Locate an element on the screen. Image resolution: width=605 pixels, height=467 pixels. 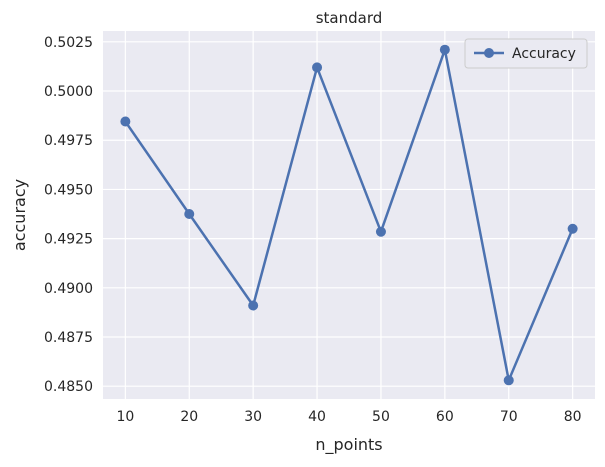
x-tick-label: 60 is located at coordinates (445, 417).